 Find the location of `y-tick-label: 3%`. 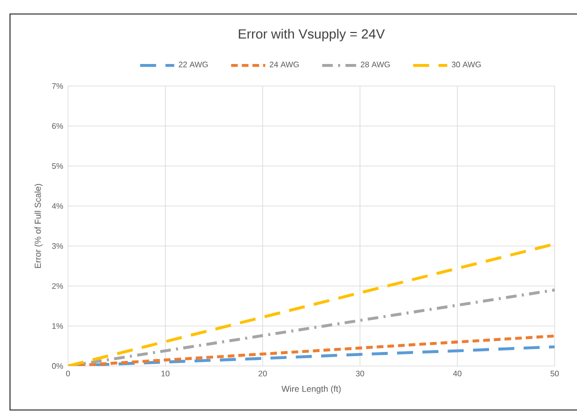

y-tick-label: 3% is located at coordinates (58, 246).